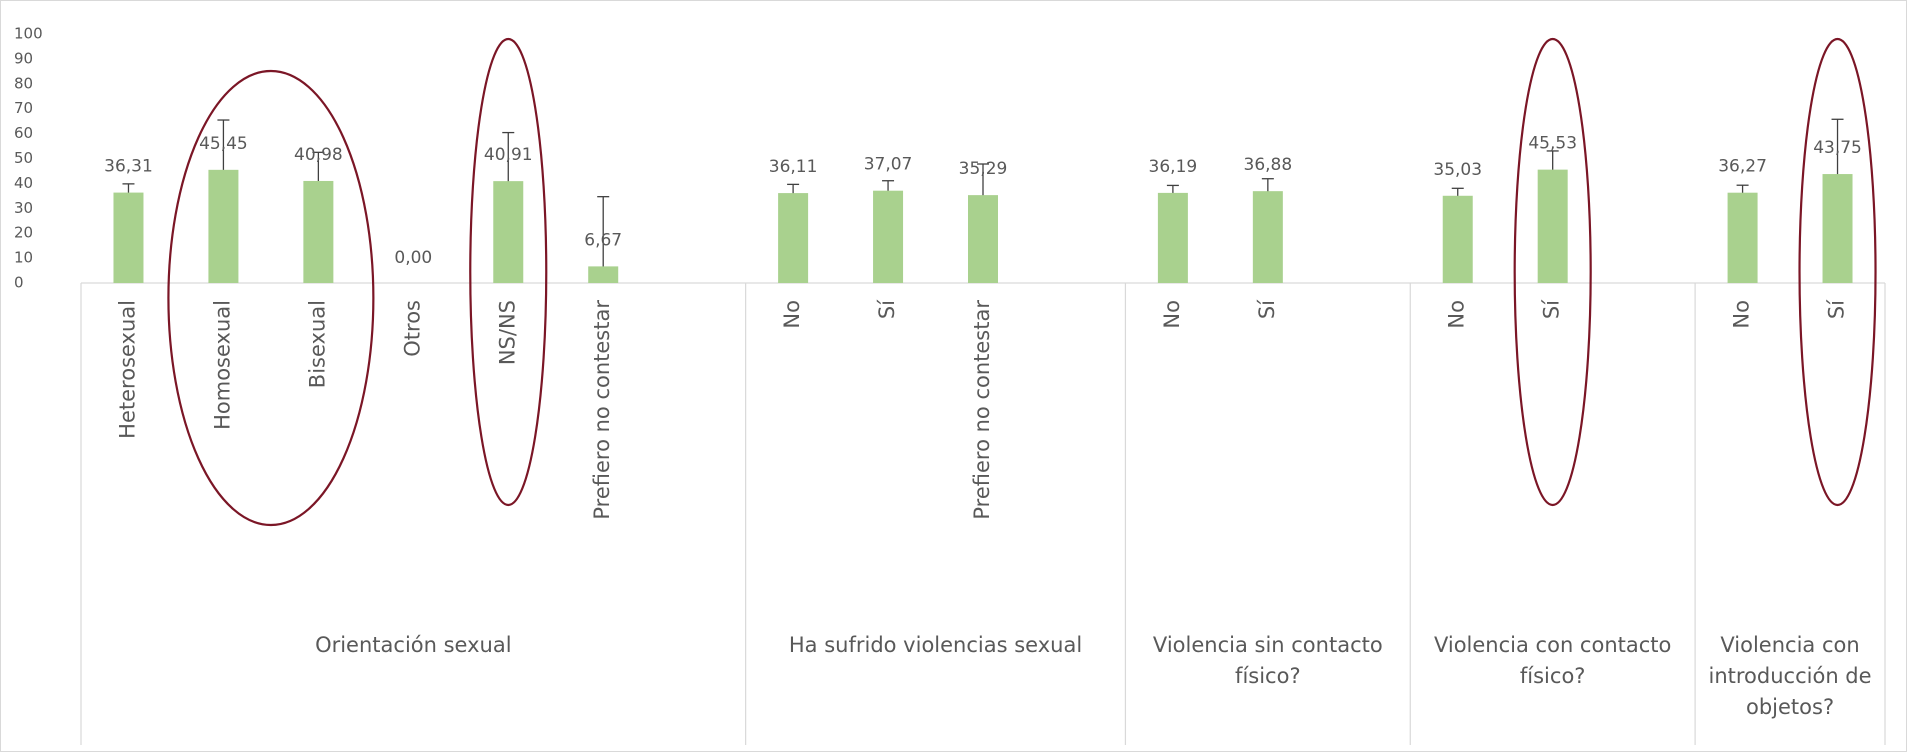 This screenshot has height=752, width=1907. I want to click on group-label: Violencia con contacto físico?, so click(1552, 660).